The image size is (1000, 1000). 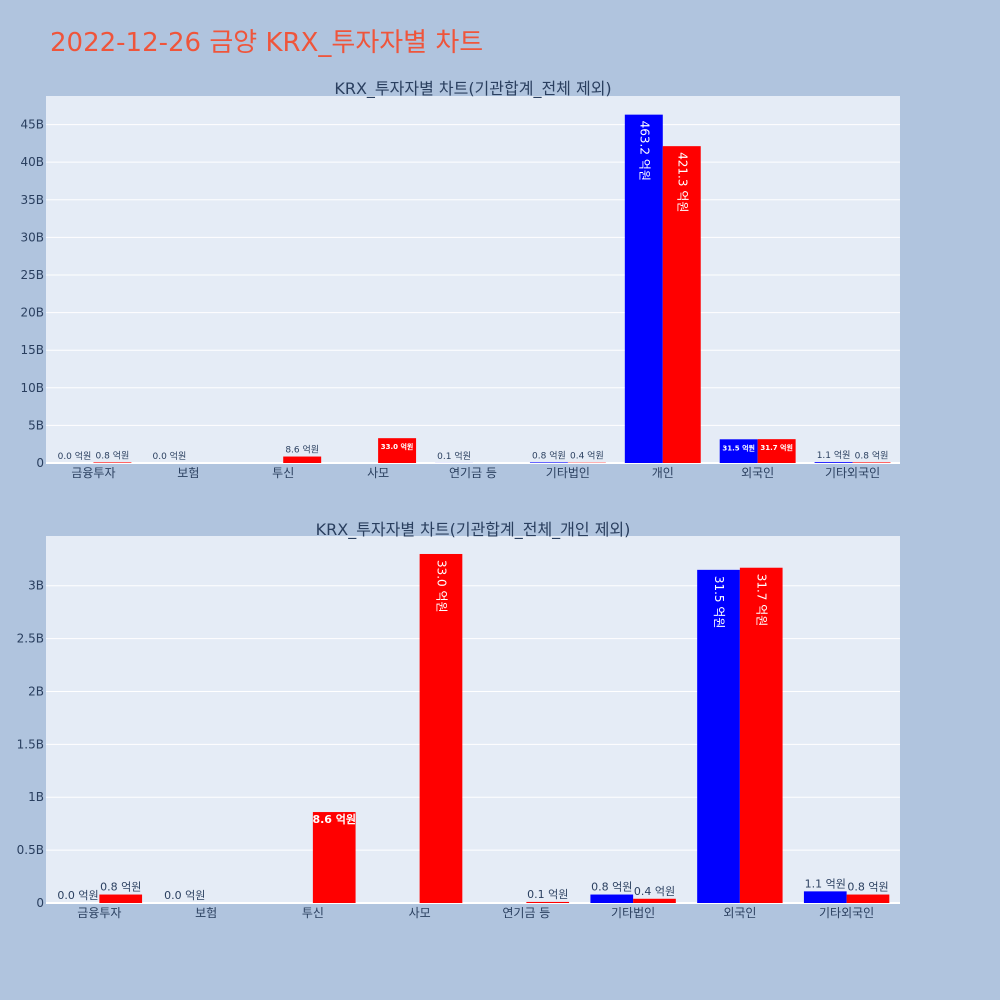 What do you see at coordinates (30, 744) in the screenshot?
I see `y-tick-label: 1.5B` at bounding box center [30, 744].